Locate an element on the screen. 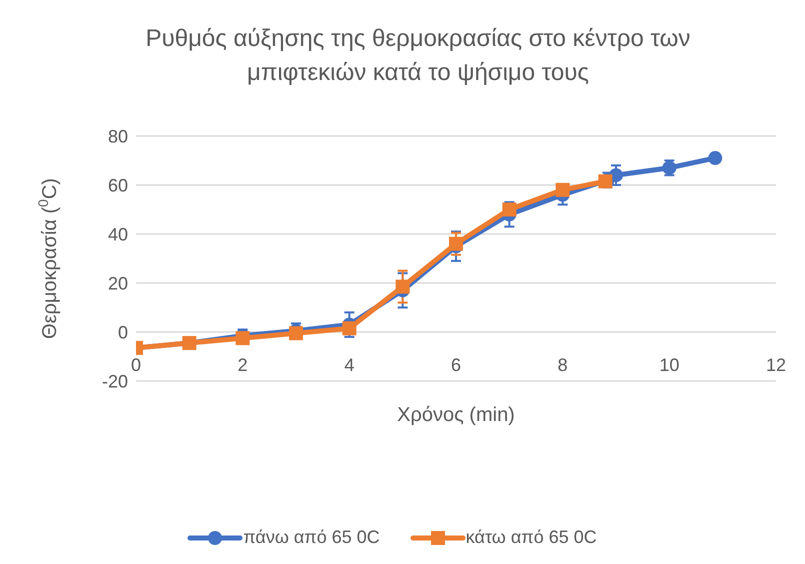 The width and height of the screenshot is (805, 564). y-tick-label: 60 is located at coordinates (118, 185).